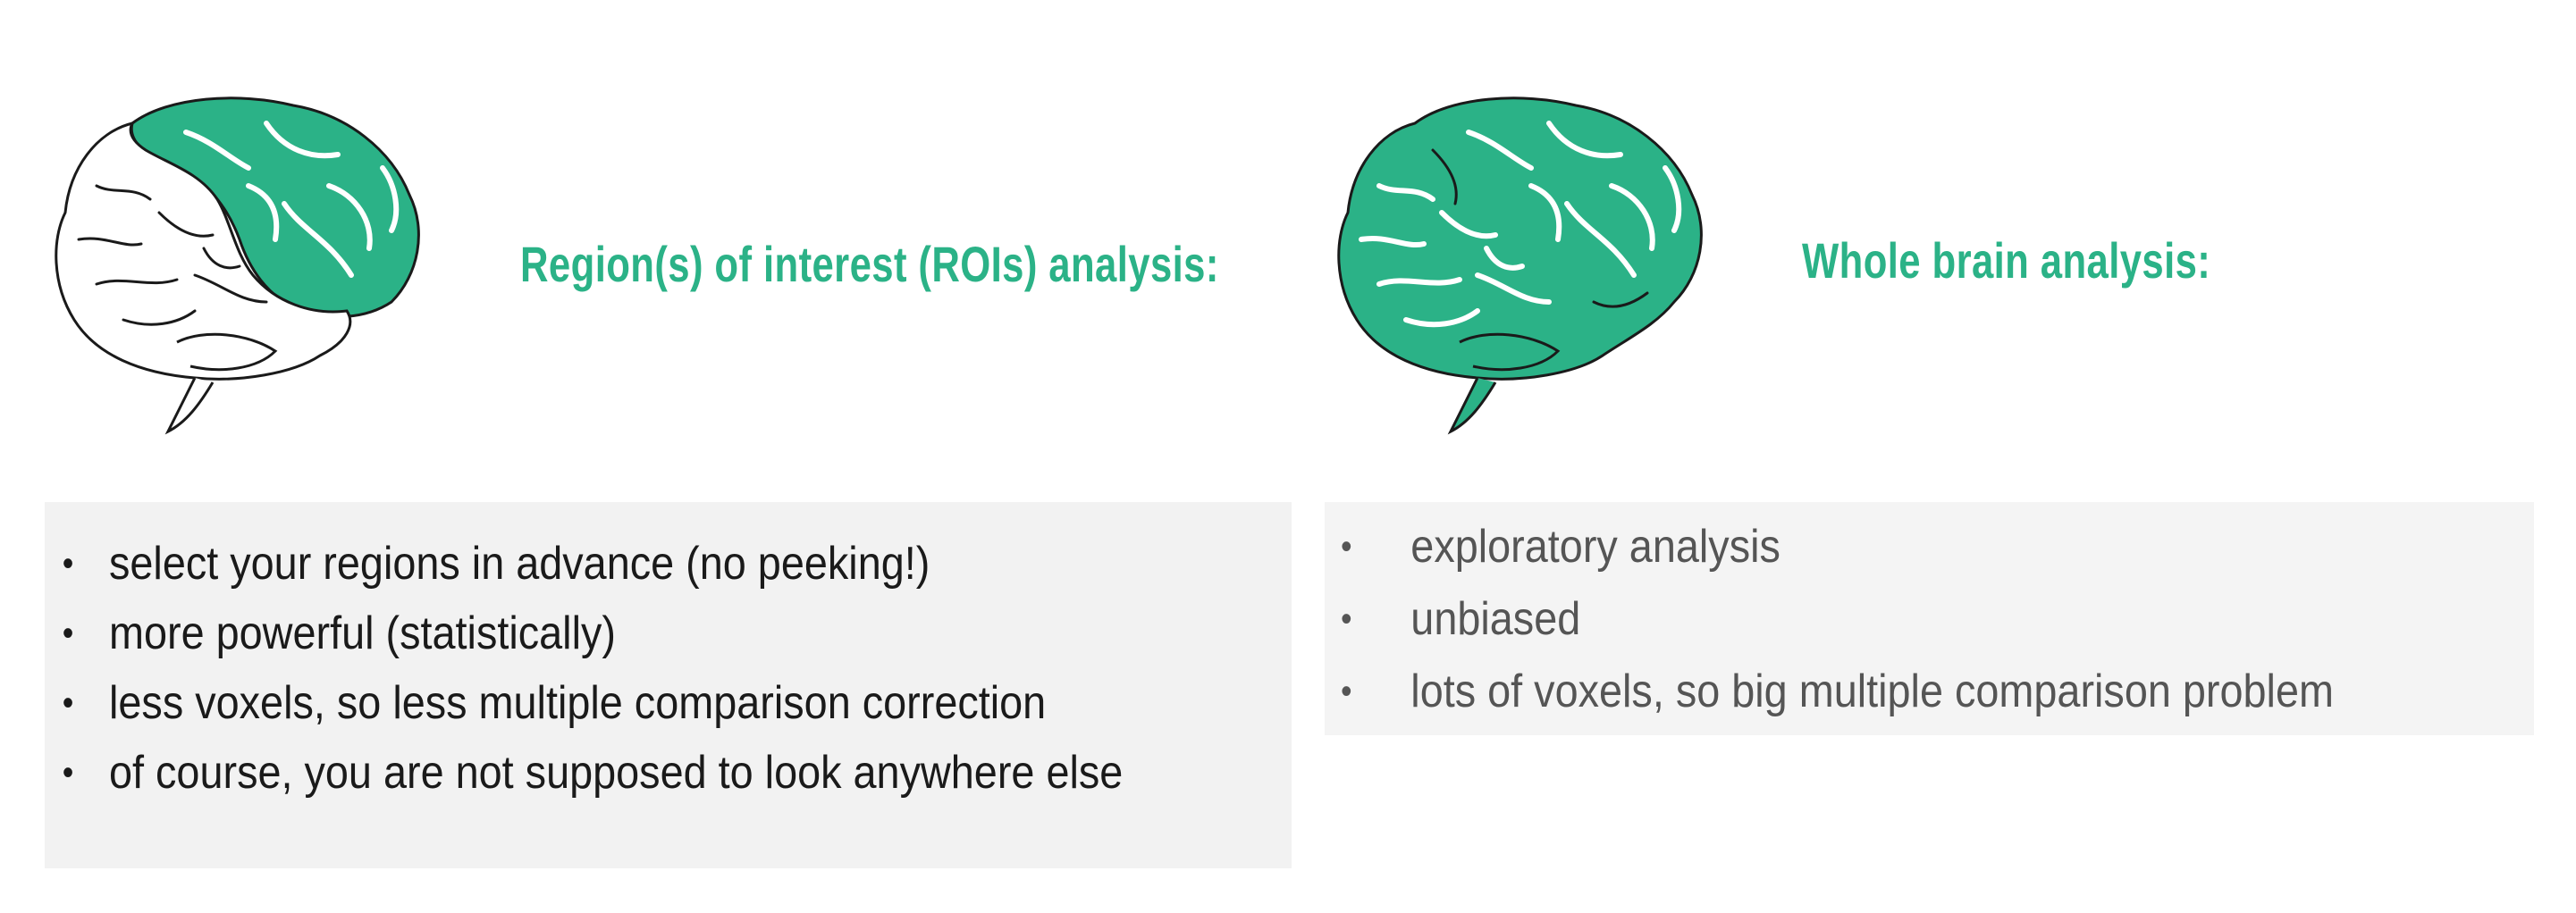 Image resolution: width=2576 pixels, height=913 pixels. I want to click on brain-partially-highlighted-icon, so click(240, 262).